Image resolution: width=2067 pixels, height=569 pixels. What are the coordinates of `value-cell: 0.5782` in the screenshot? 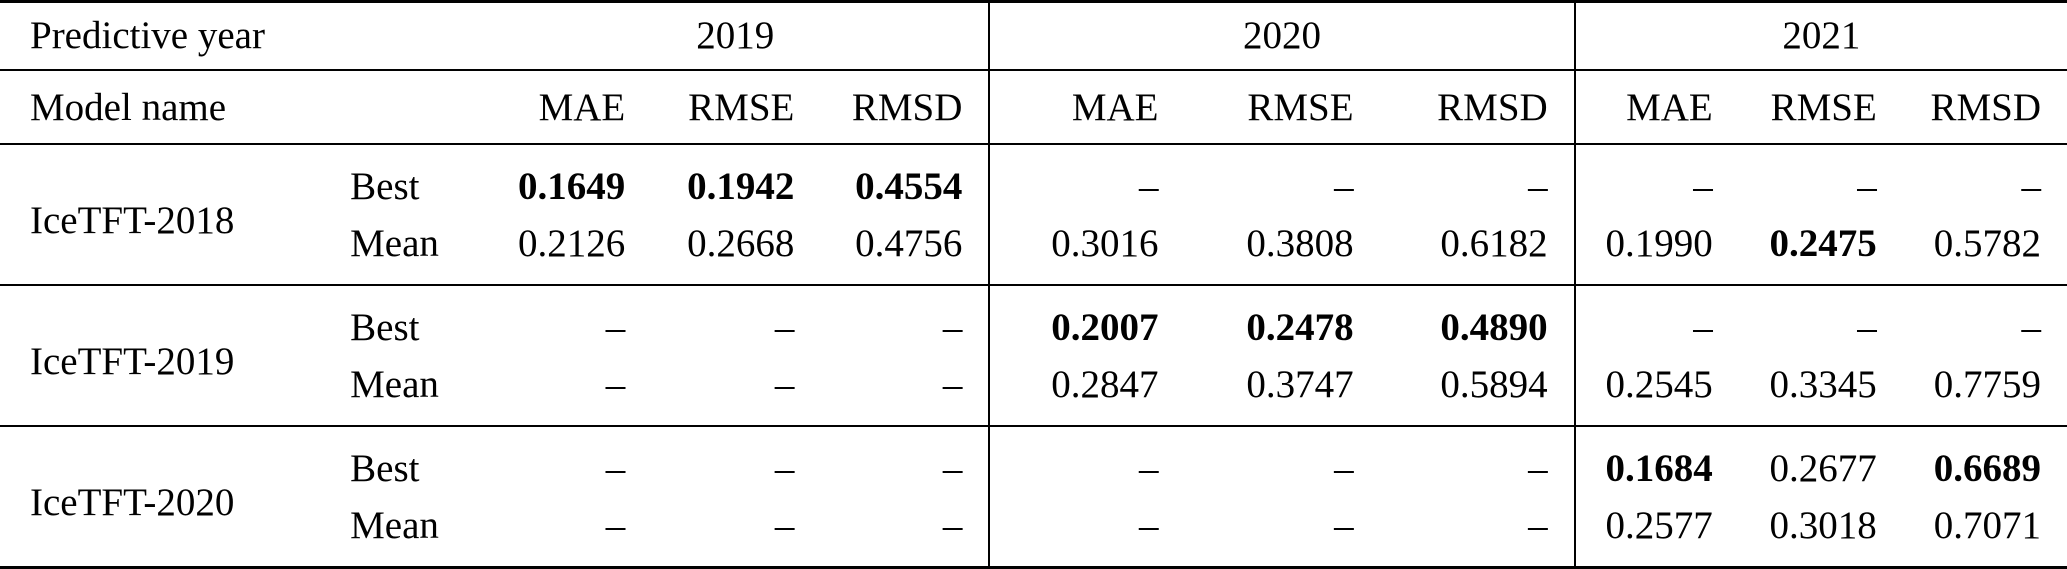 It's located at (1987, 244).